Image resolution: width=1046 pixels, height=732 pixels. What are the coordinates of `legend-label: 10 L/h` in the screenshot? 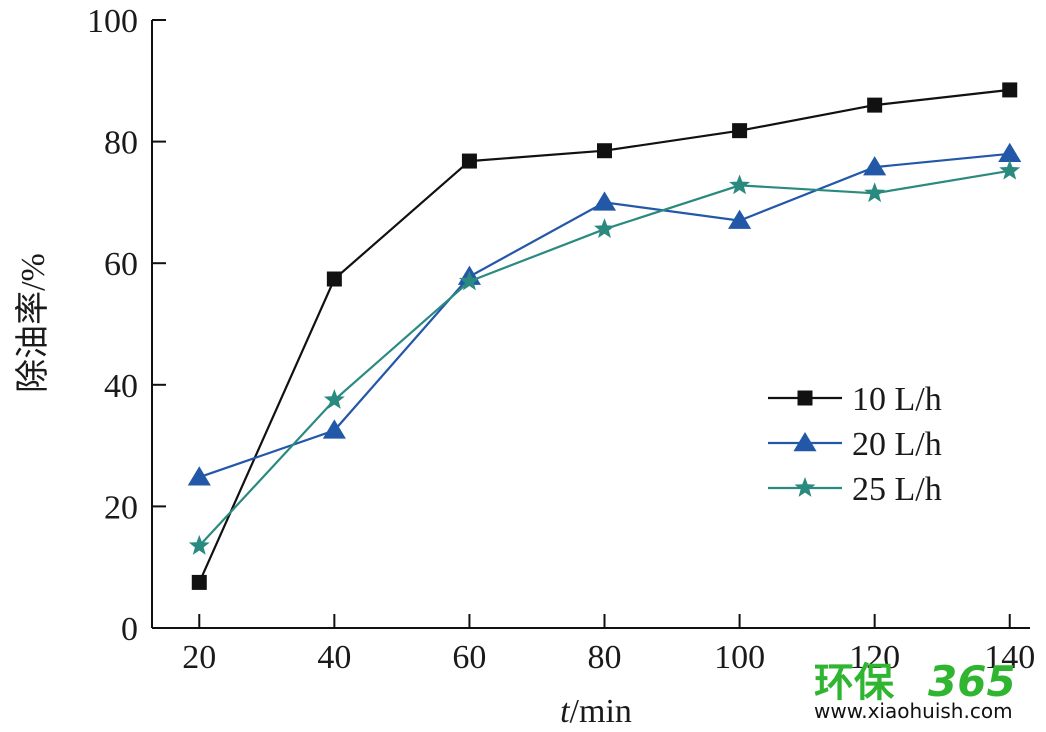 It's located at (897, 399).